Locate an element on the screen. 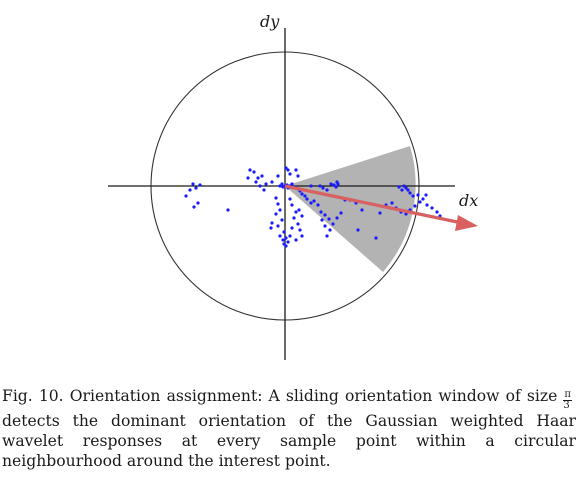 This screenshot has width=581, height=480. wavelet-response-points is located at coordinates (313, 207).